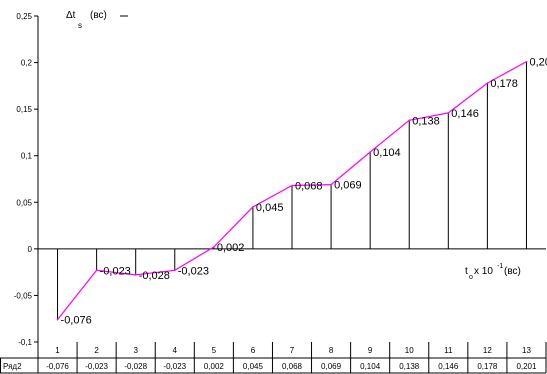 Image resolution: width=547 pixels, height=374 pixels. What do you see at coordinates (135, 350) in the screenshot?
I see `x-tick-label: 3` at bounding box center [135, 350].